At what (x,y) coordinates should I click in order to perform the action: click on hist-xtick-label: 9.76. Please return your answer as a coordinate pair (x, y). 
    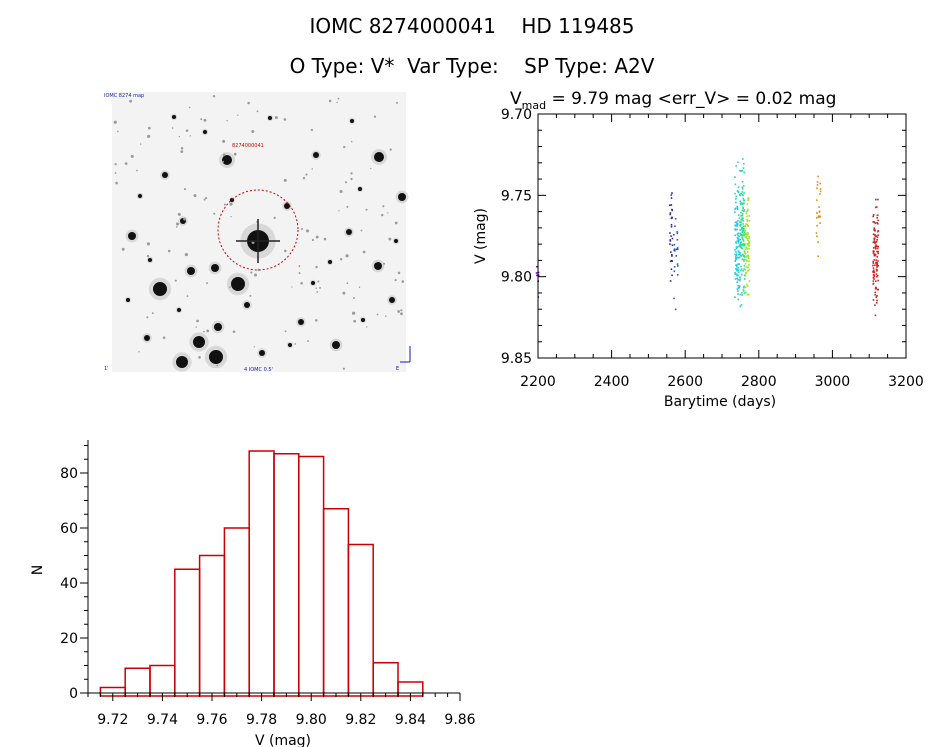
    Looking at the image, I should click on (211, 720).